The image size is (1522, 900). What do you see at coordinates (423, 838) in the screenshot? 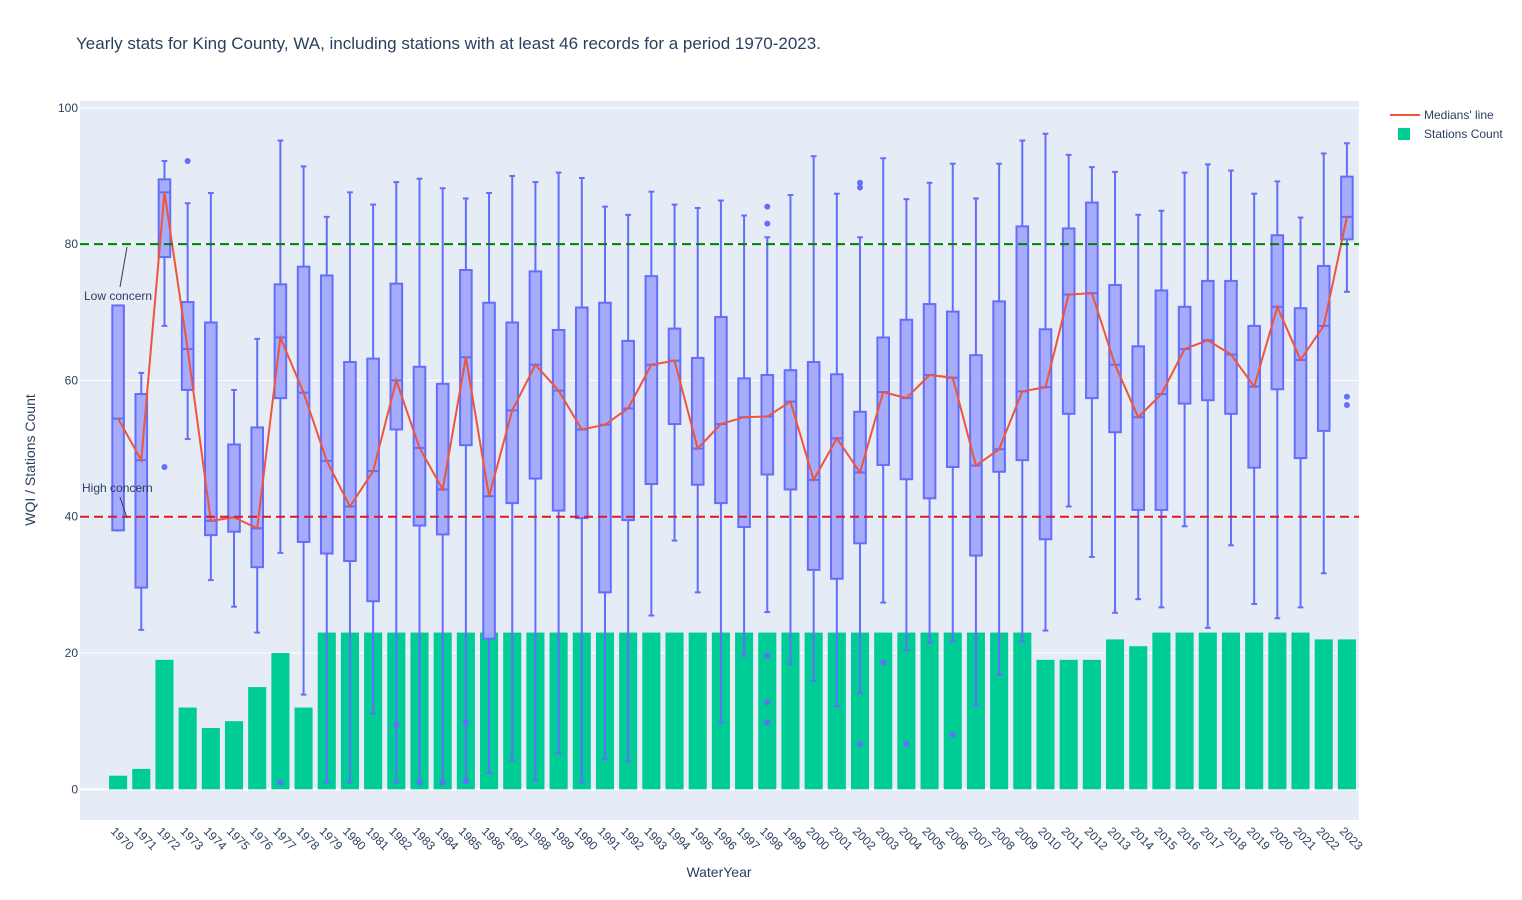
I see `x-tick-label: 1983` at bounding box center [423, 838].